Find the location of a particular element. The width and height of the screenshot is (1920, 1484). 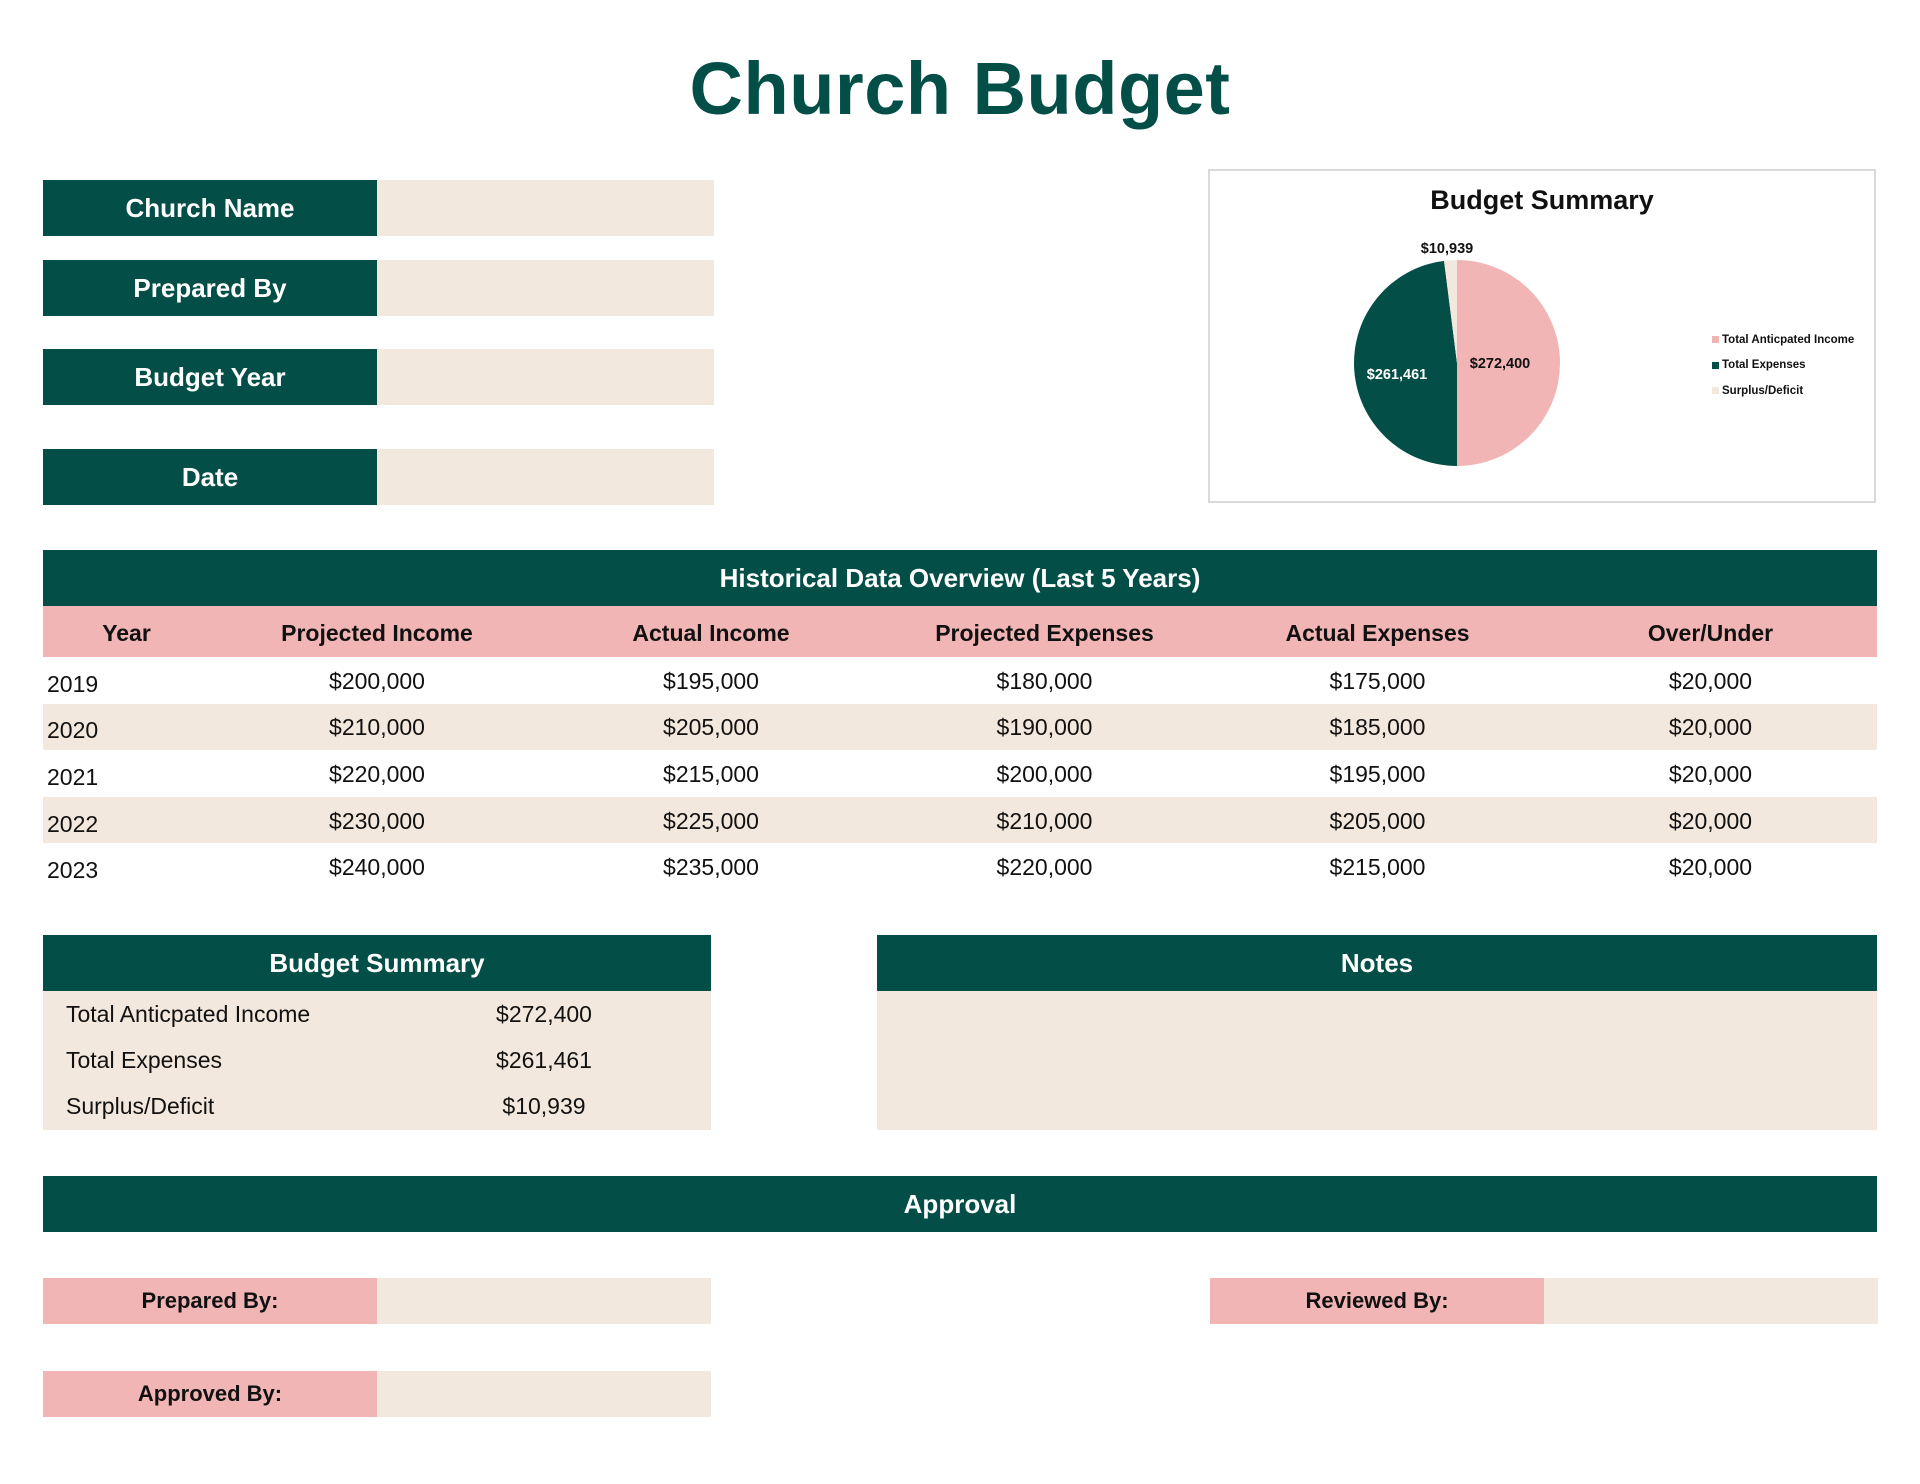

summary-row-income: Total Anticpated Income $272,400 is located at coordinates (377, 1014).